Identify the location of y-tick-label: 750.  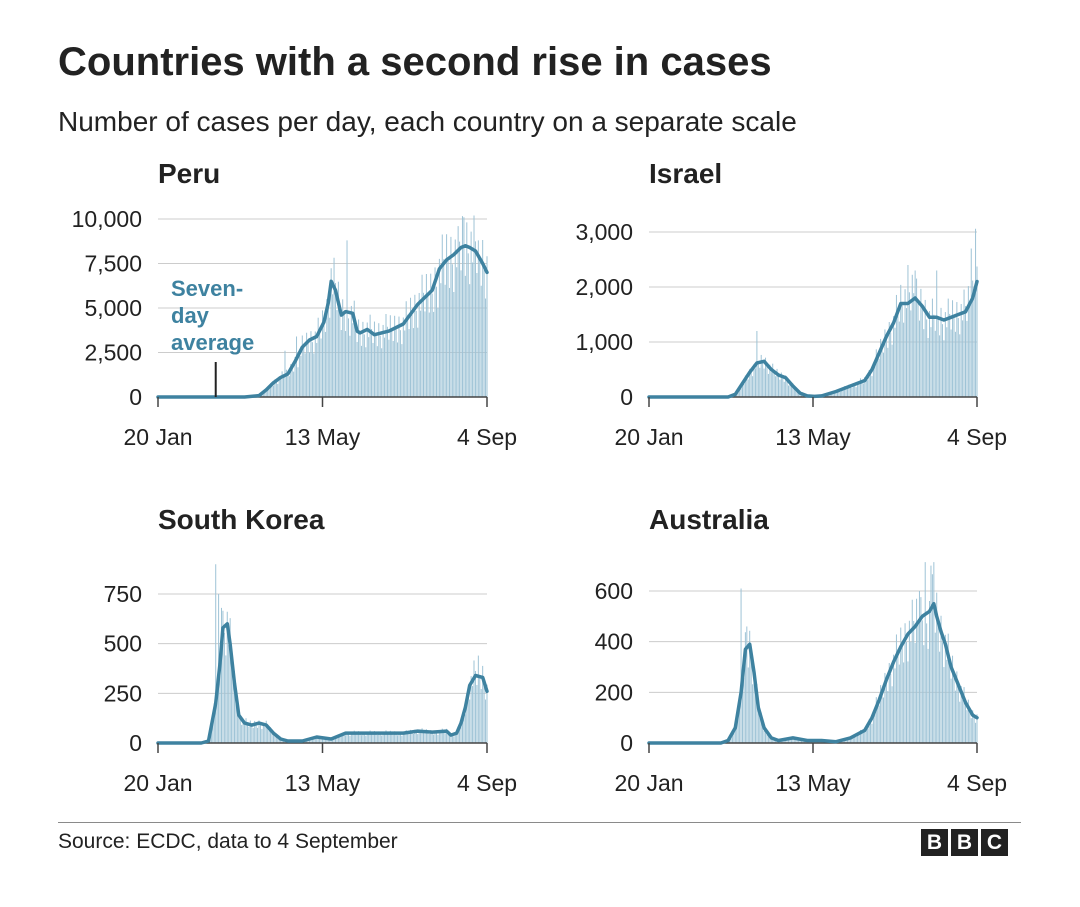
(123, 594).